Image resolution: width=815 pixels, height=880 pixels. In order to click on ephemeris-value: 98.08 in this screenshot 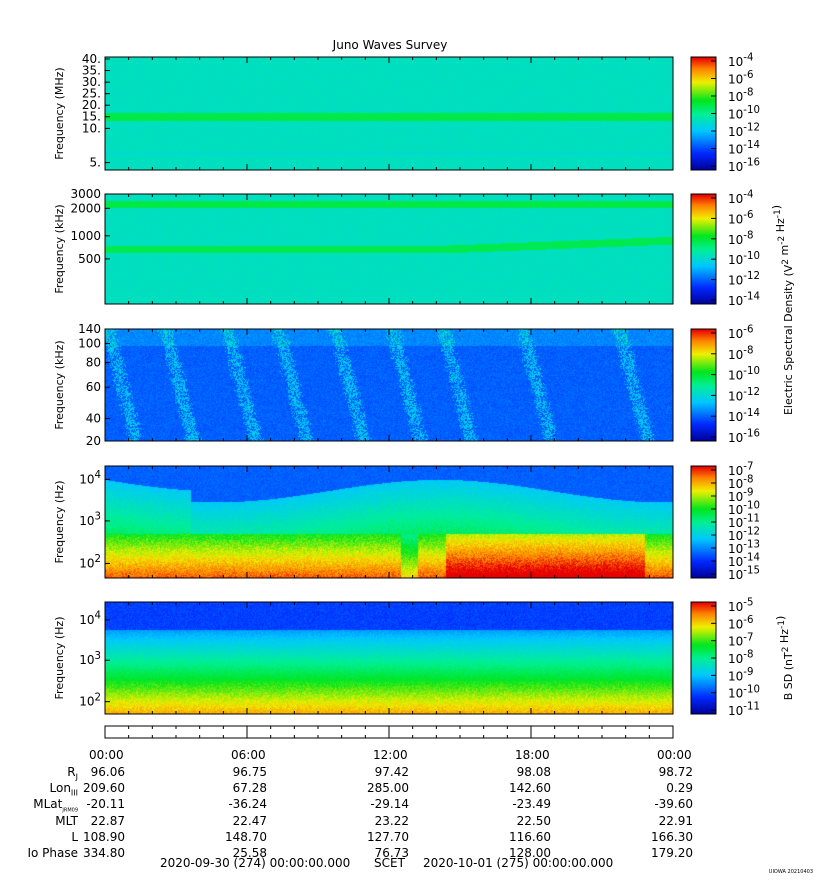, I will do `click(533, 772)`.